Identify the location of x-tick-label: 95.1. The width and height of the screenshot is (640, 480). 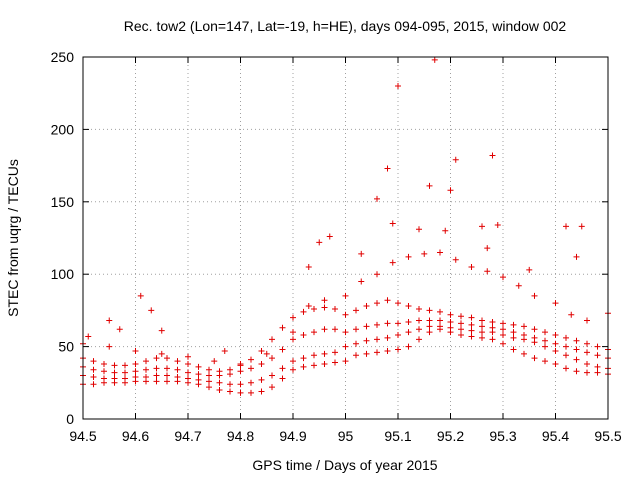
(397, 436).